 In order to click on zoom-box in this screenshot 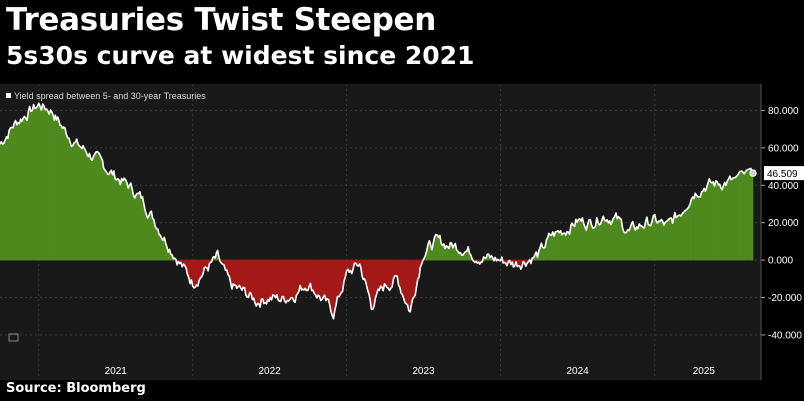, I will do `click(13, 337)`.